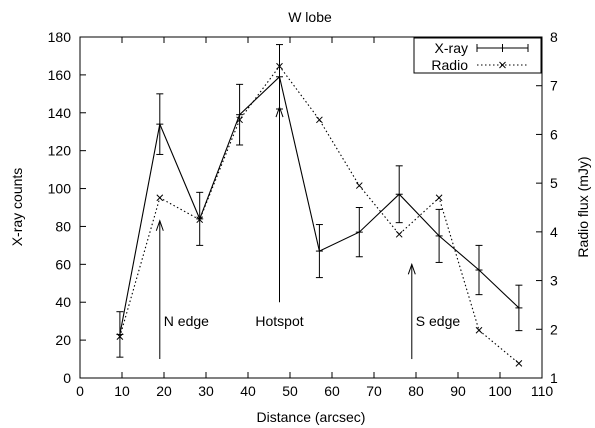 Image resolution: width=595 pixels, height=428 pixels. I want to click on annotation-label: Hotspot, so click(279, 321).